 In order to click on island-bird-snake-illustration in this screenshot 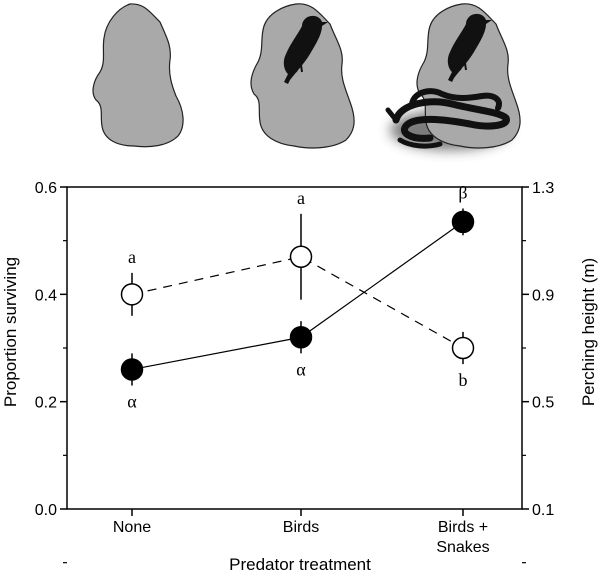, I will do `click(453, 76)`.